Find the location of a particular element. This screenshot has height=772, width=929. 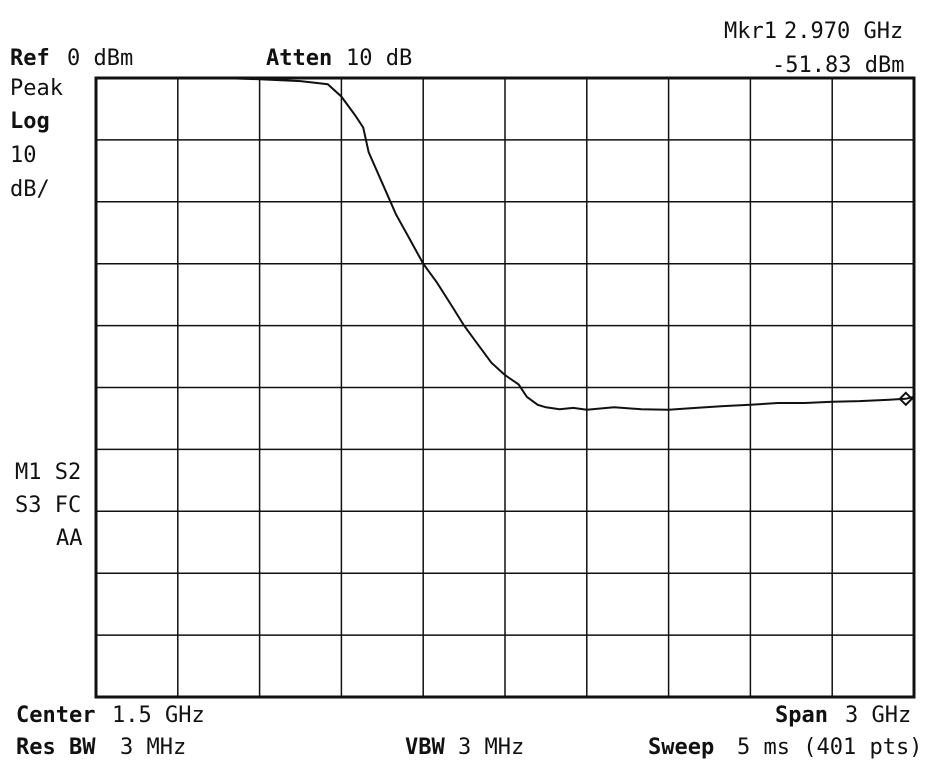

rbw-label: Res BW is located at coordinates (56, 747).